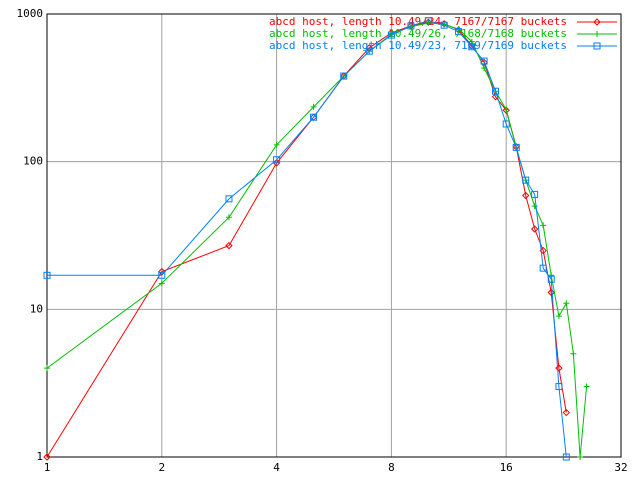 Image resolution: width=640 pixels, height=480 pixels. What do you see at coordinates (36, 308) in the screenshot?
I see `y-tick-label: 10` at bounding box center [36, 308].